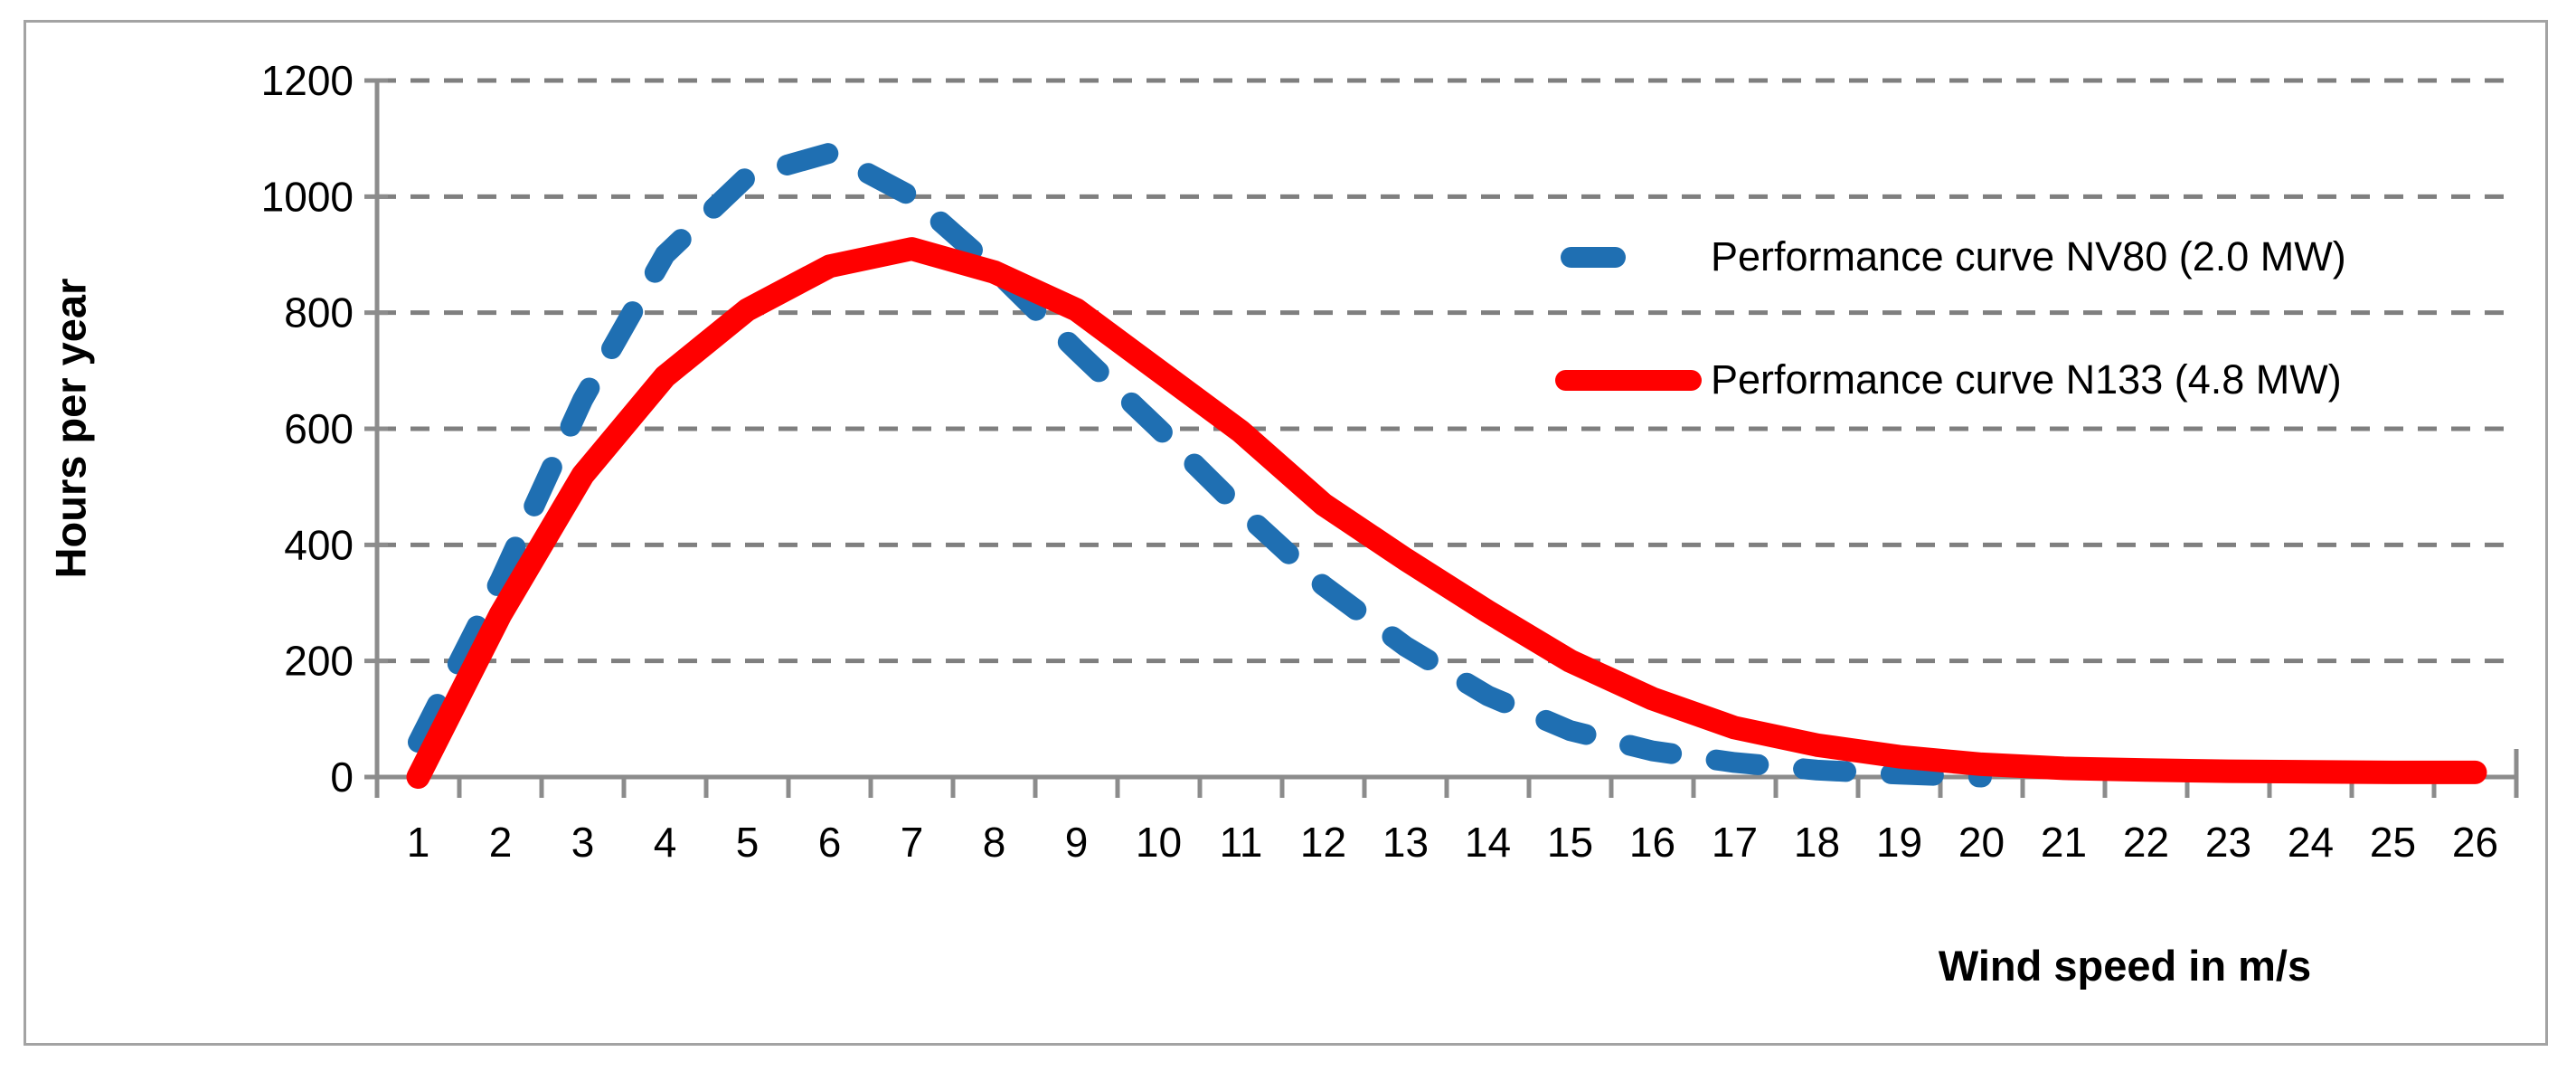 The height and width of the screenshot is (1071, 2576). I want to click on x-tick-label: 14, so click(1488, 843).